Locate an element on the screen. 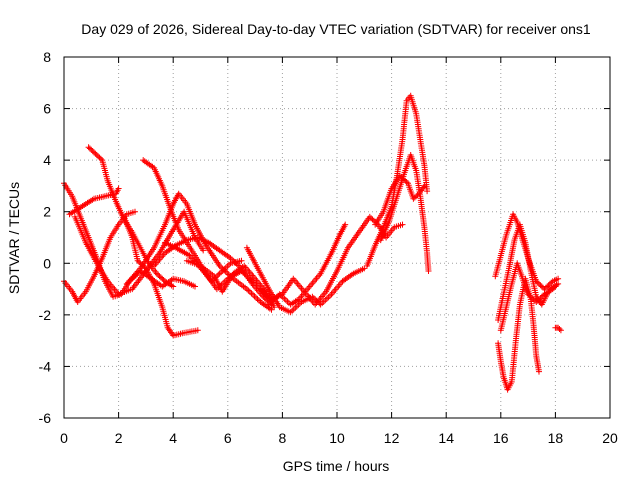 The image size is (640, 480). y-tick-label: 0 is located at coordinates (47, 263).